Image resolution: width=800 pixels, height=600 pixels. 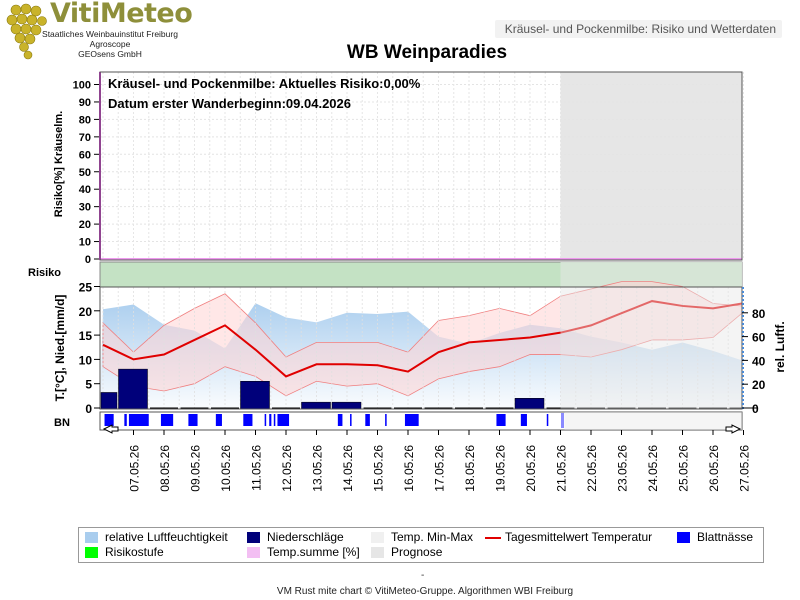 I want to click on weather-right-tick-label: 20, so click(x=759, y=385).